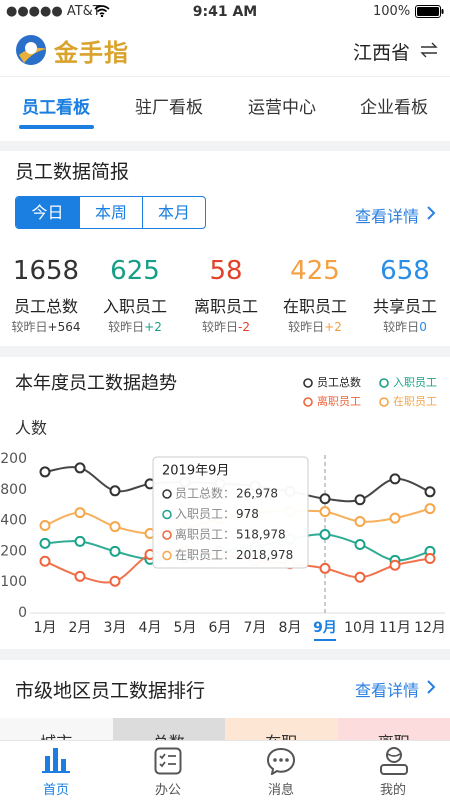  I want to click on switch-icon, so click(429, 50).